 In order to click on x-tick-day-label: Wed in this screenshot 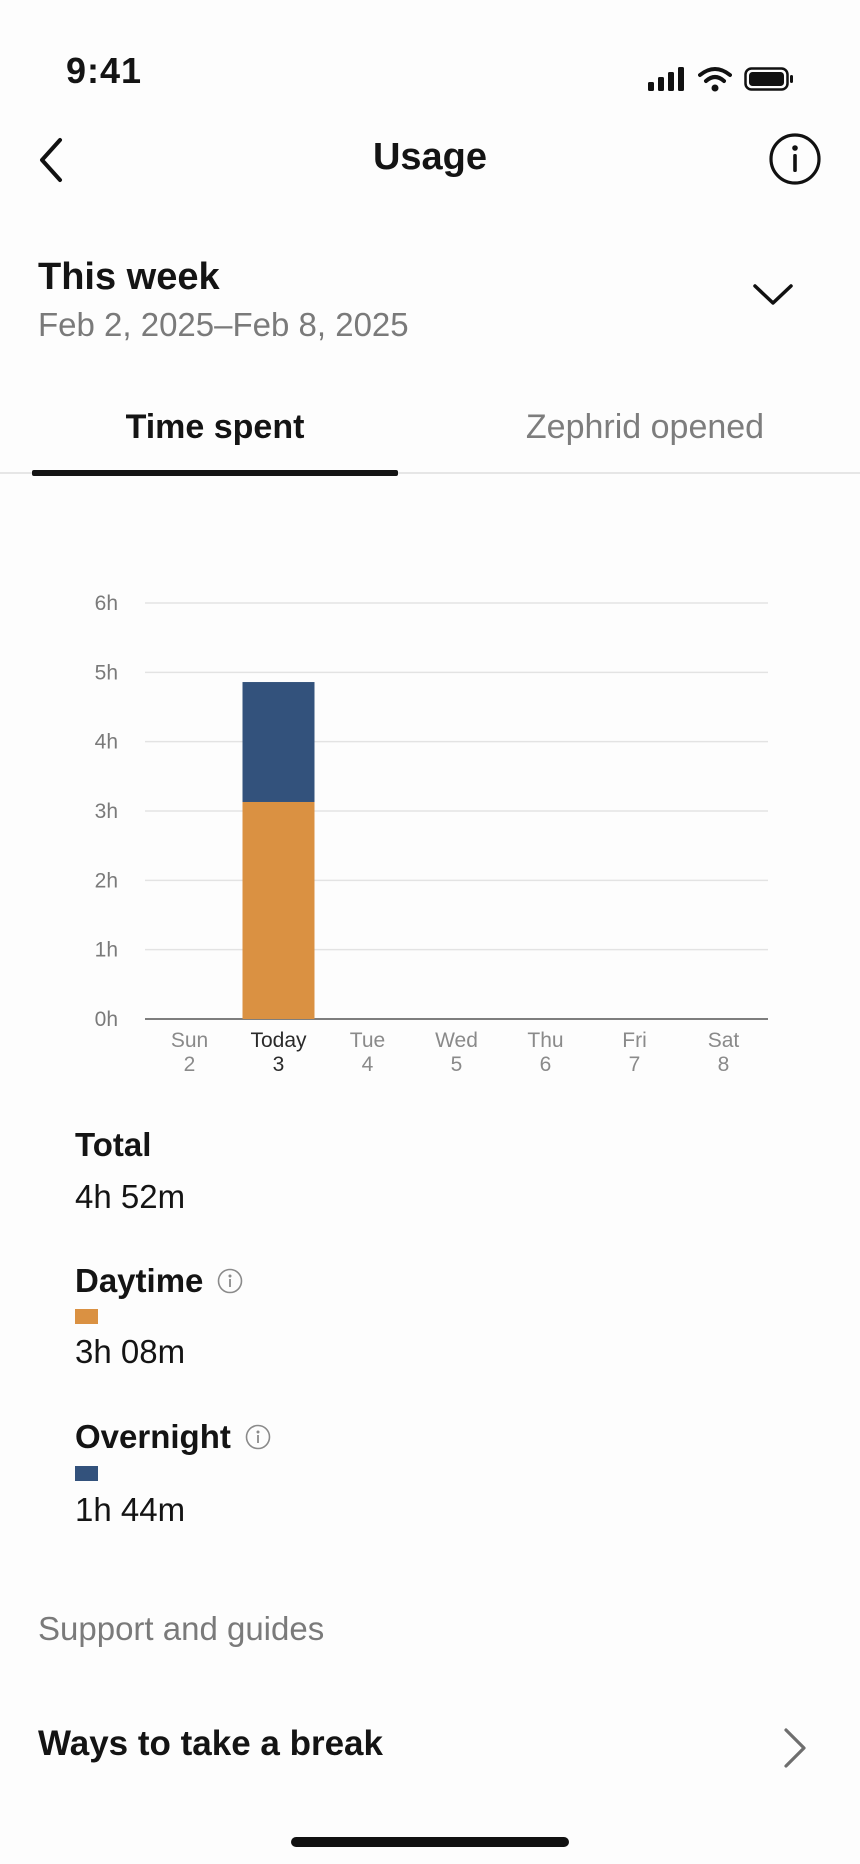, I will do `click(456, 1040)`.